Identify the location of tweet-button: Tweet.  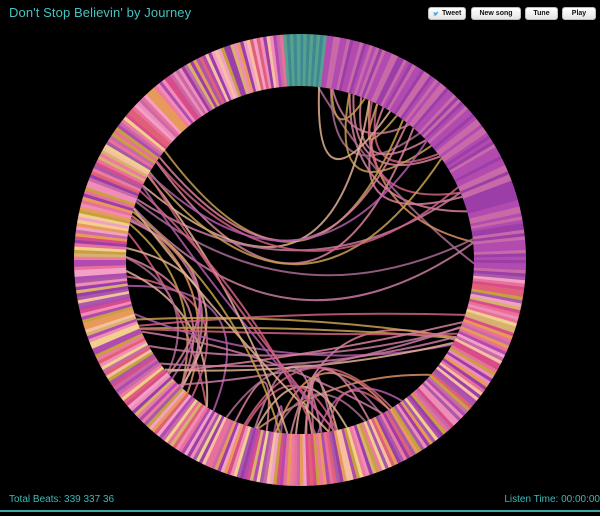
(447, 13).